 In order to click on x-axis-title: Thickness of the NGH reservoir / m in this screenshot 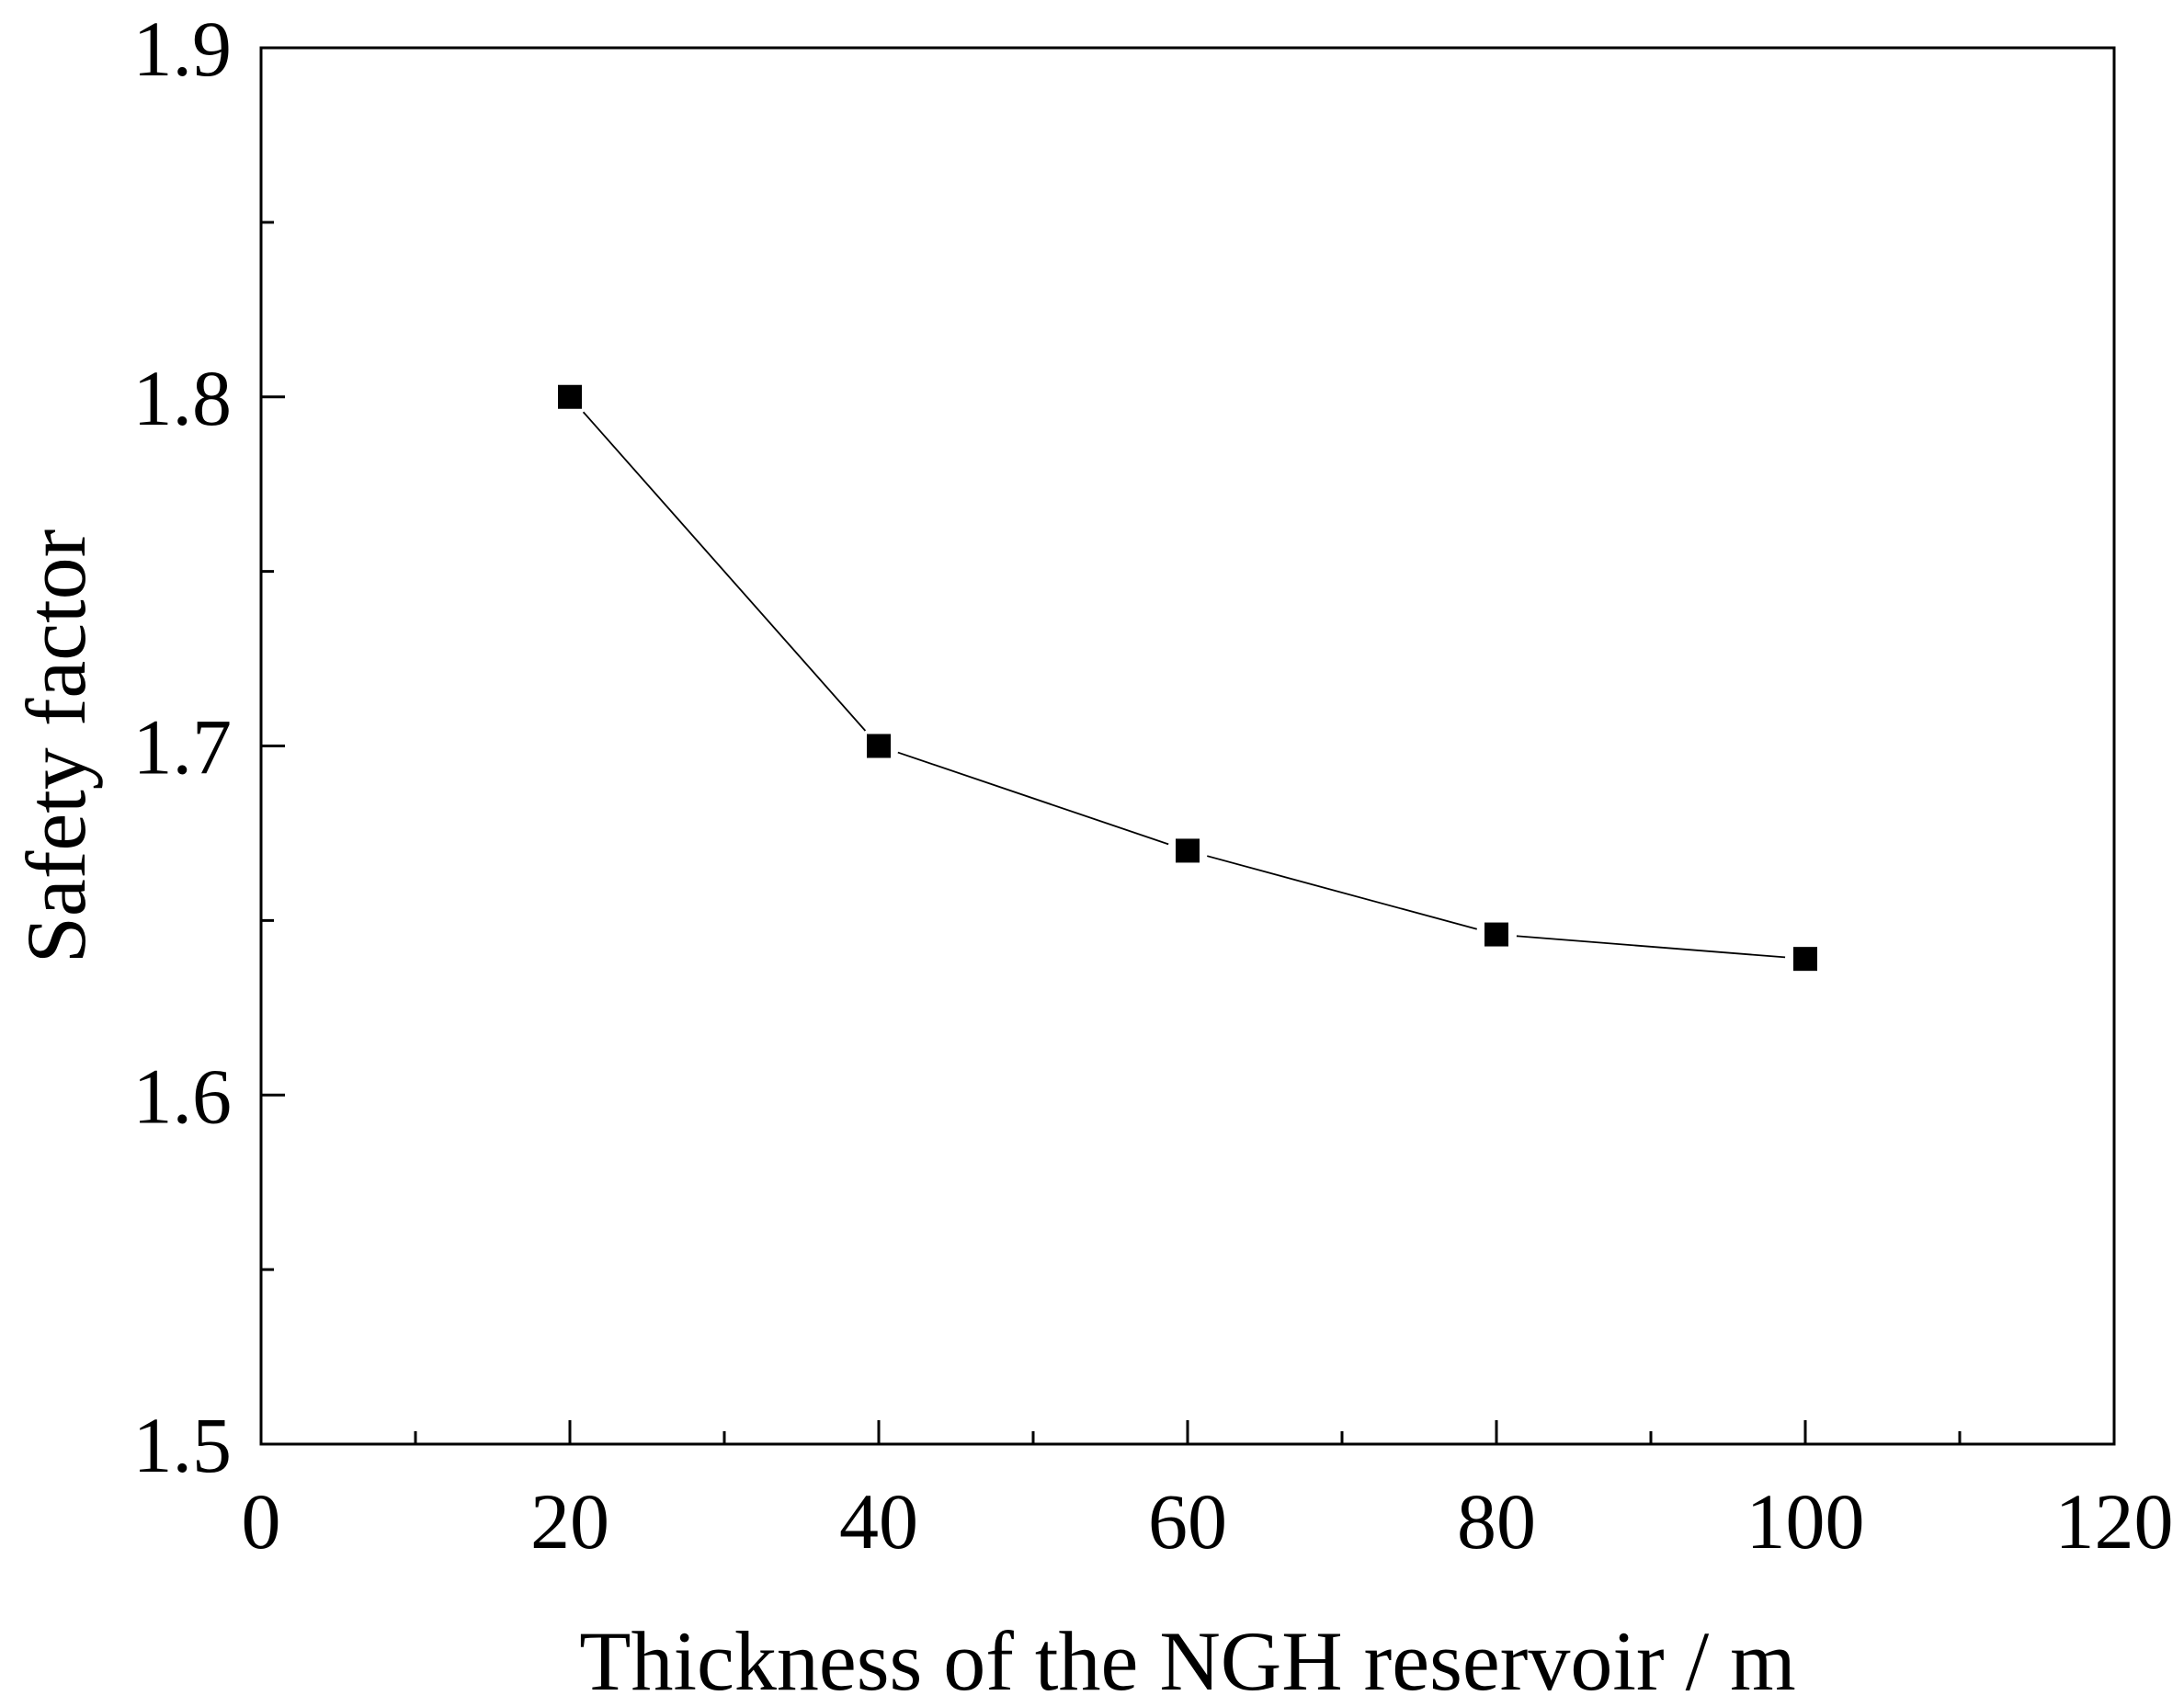, I will do `click(1187, 1658)`.